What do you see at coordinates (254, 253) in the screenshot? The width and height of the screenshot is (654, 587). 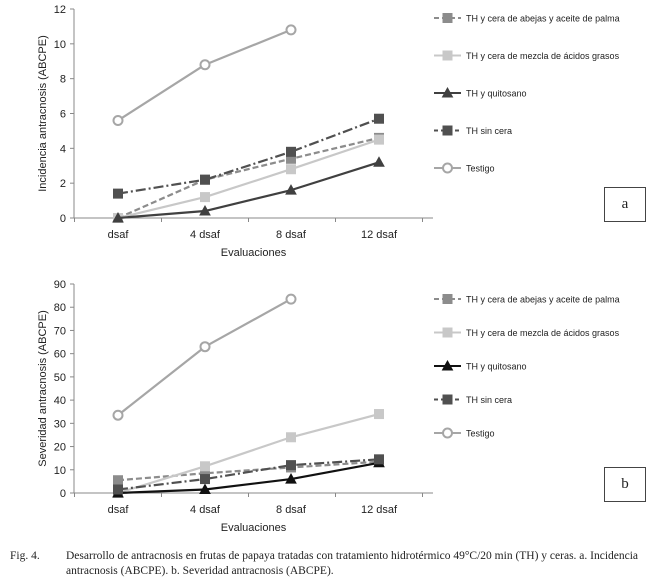 I see `chart-a-x-axis-title: Evaluaciones` at bounding box center [254, 253].